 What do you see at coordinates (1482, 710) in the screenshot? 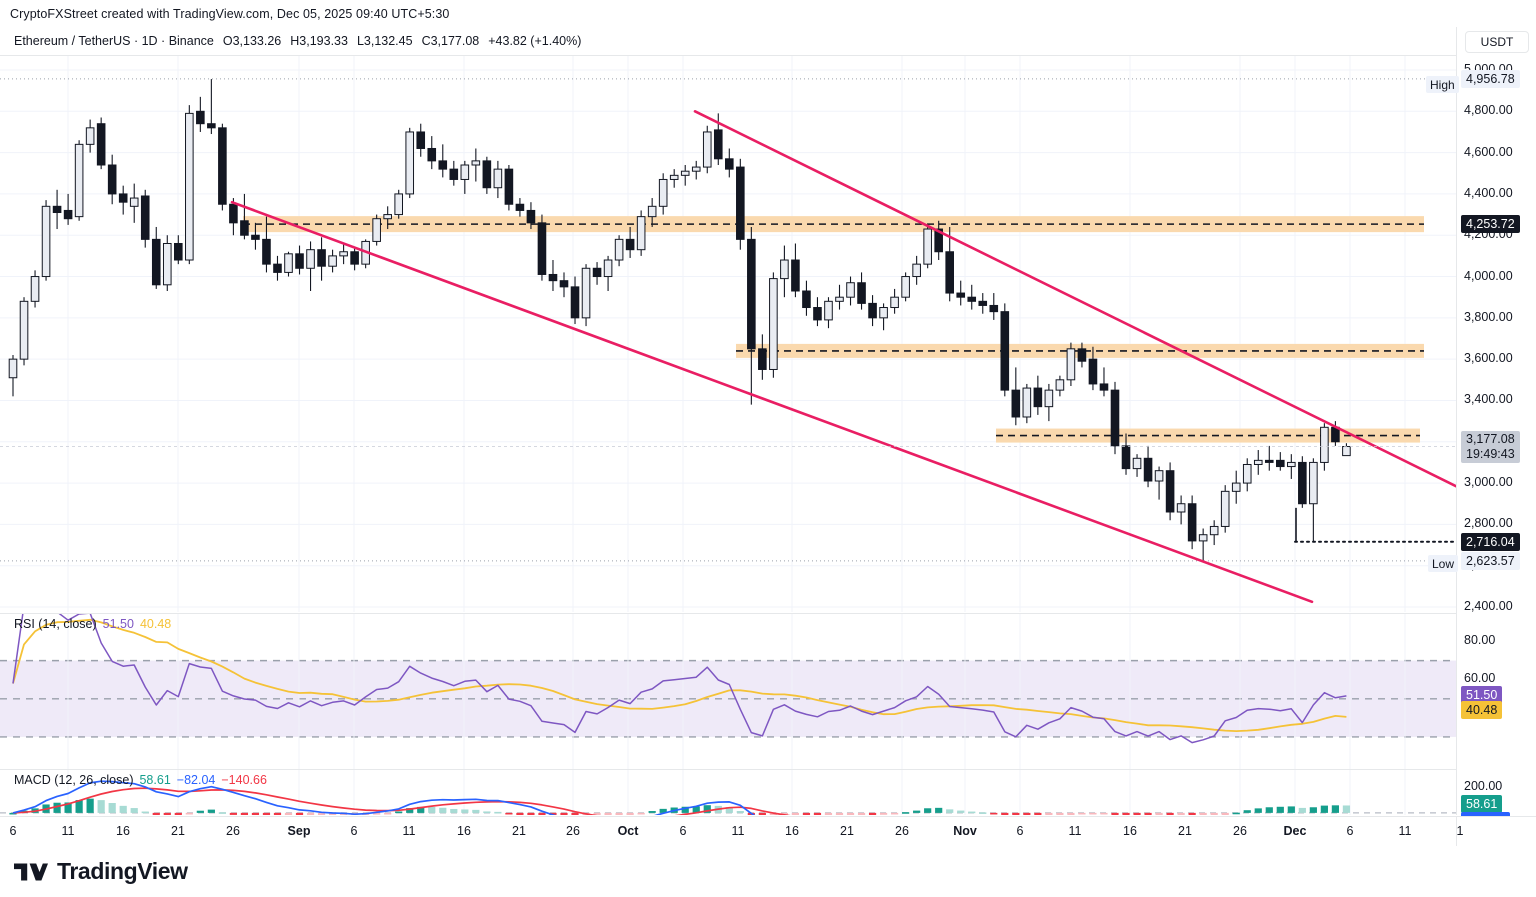
I see `rsi-ma-value-tag: 40.48` at bounding box center [1482, 710].